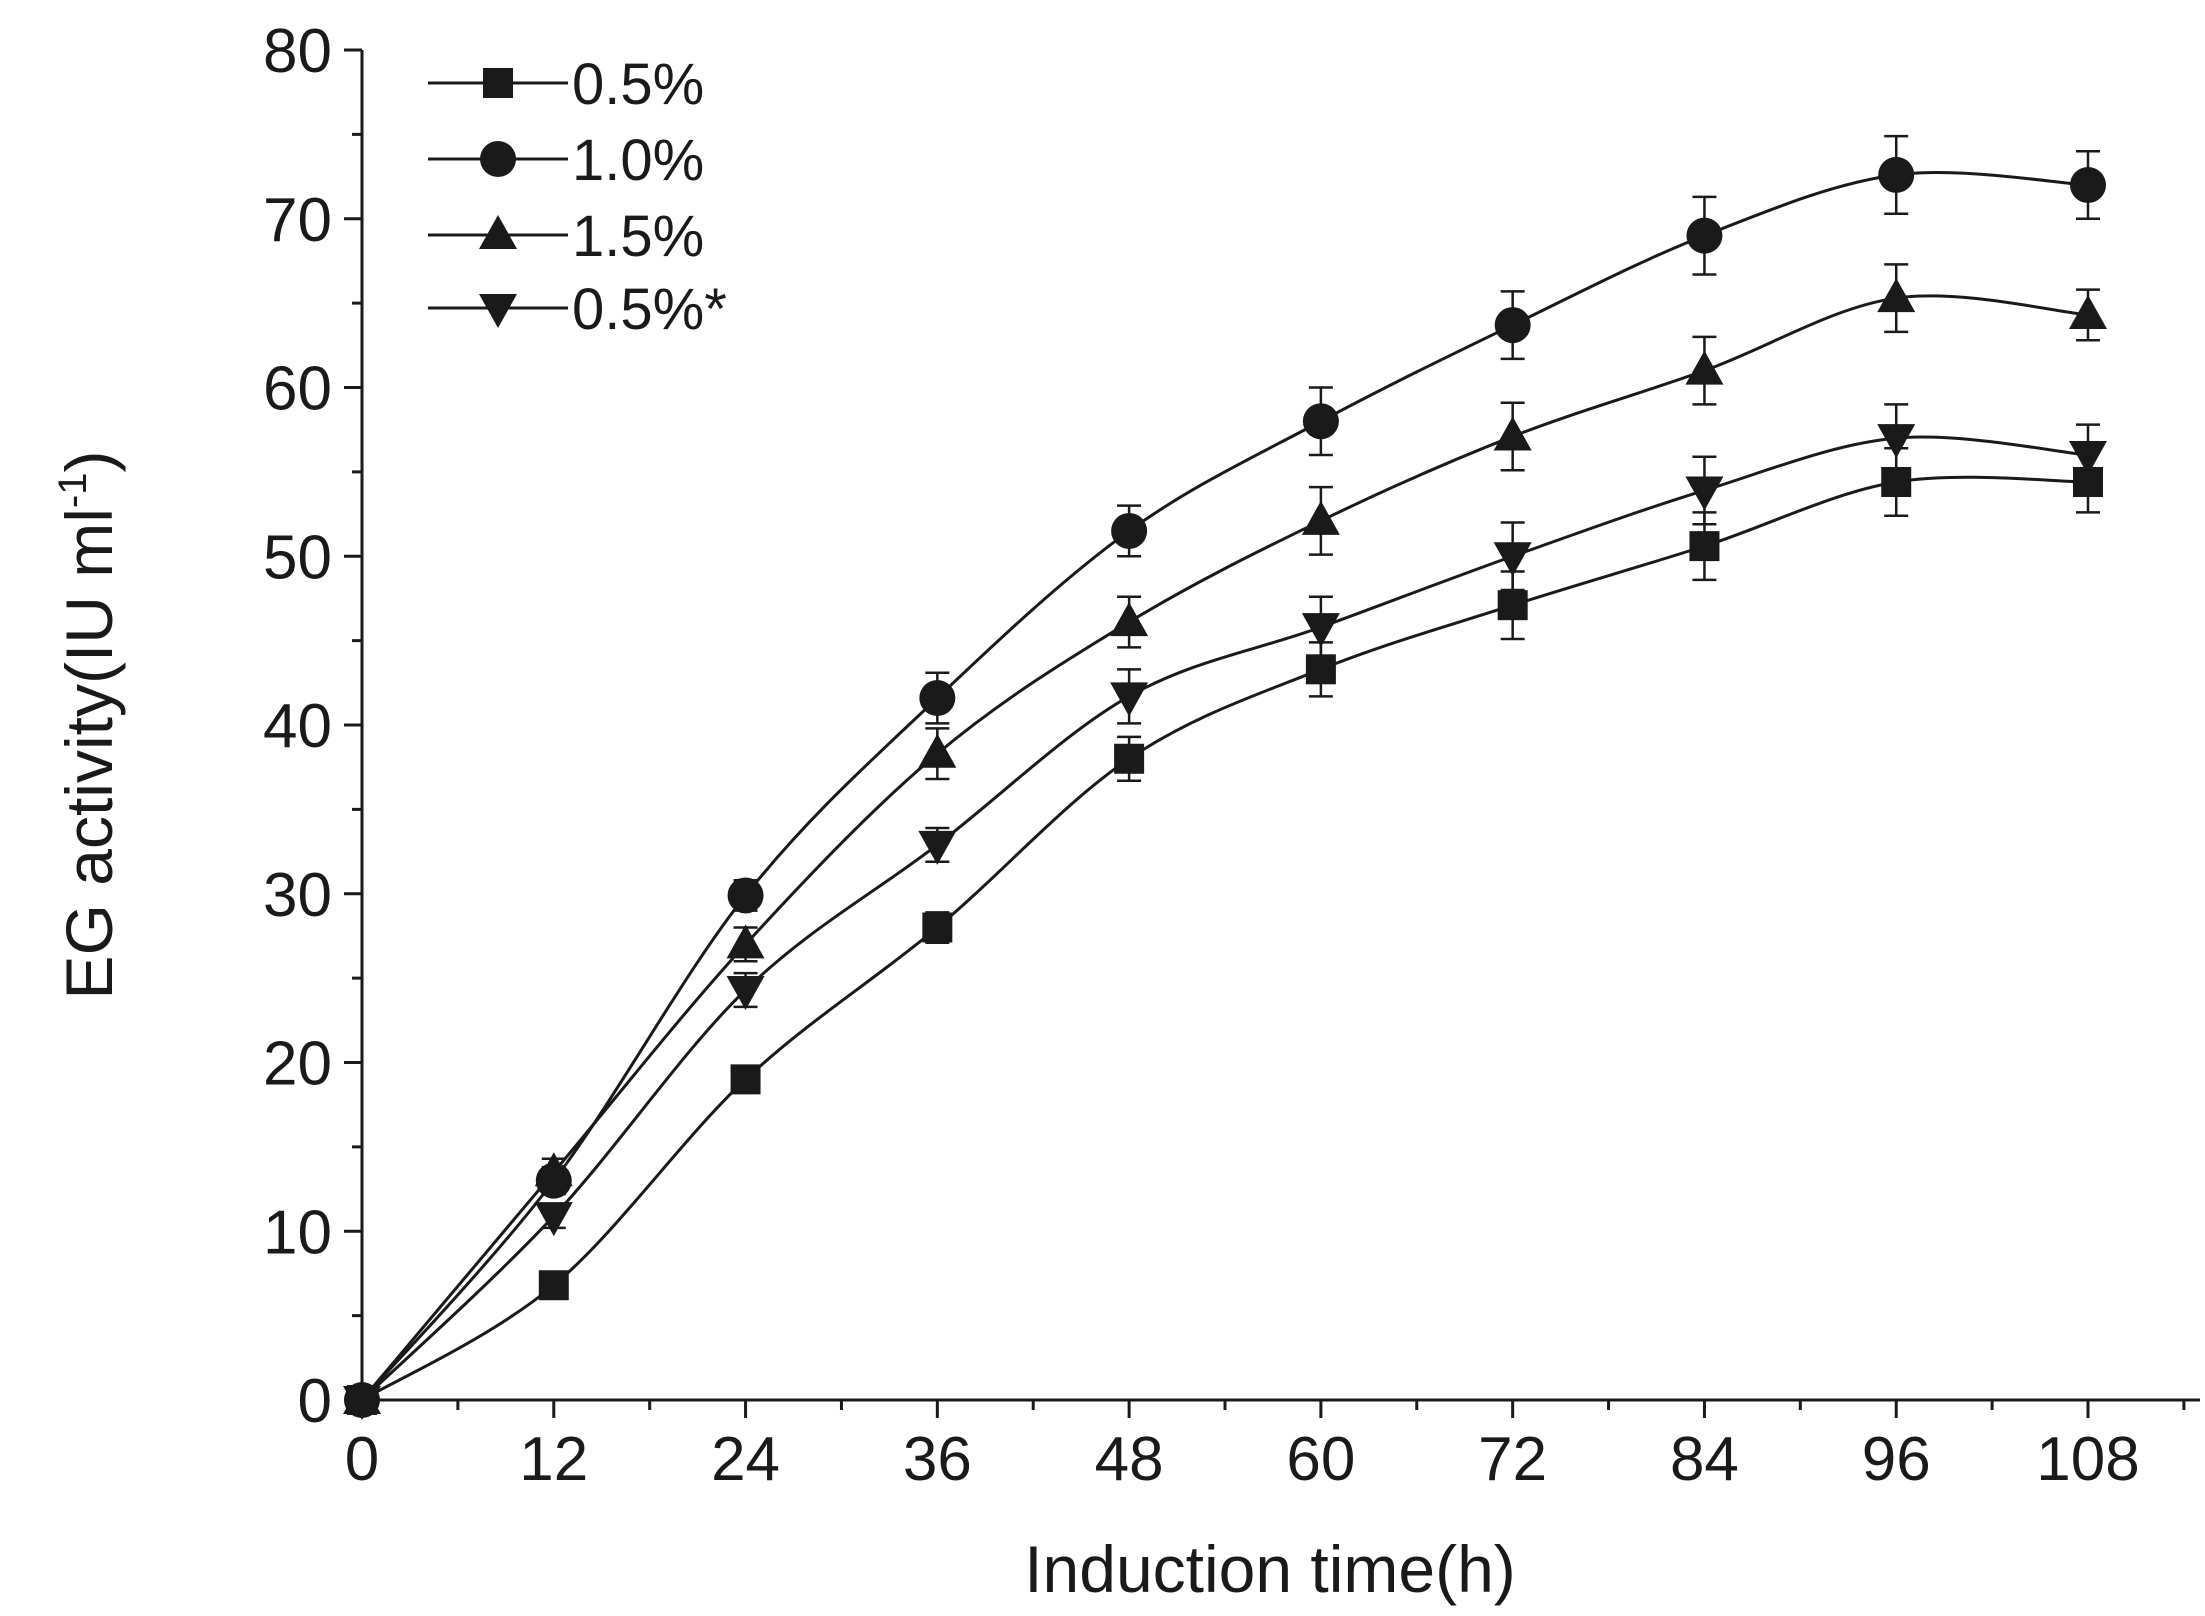  I want to click on y-tick-label: 40, so click(297, 726).